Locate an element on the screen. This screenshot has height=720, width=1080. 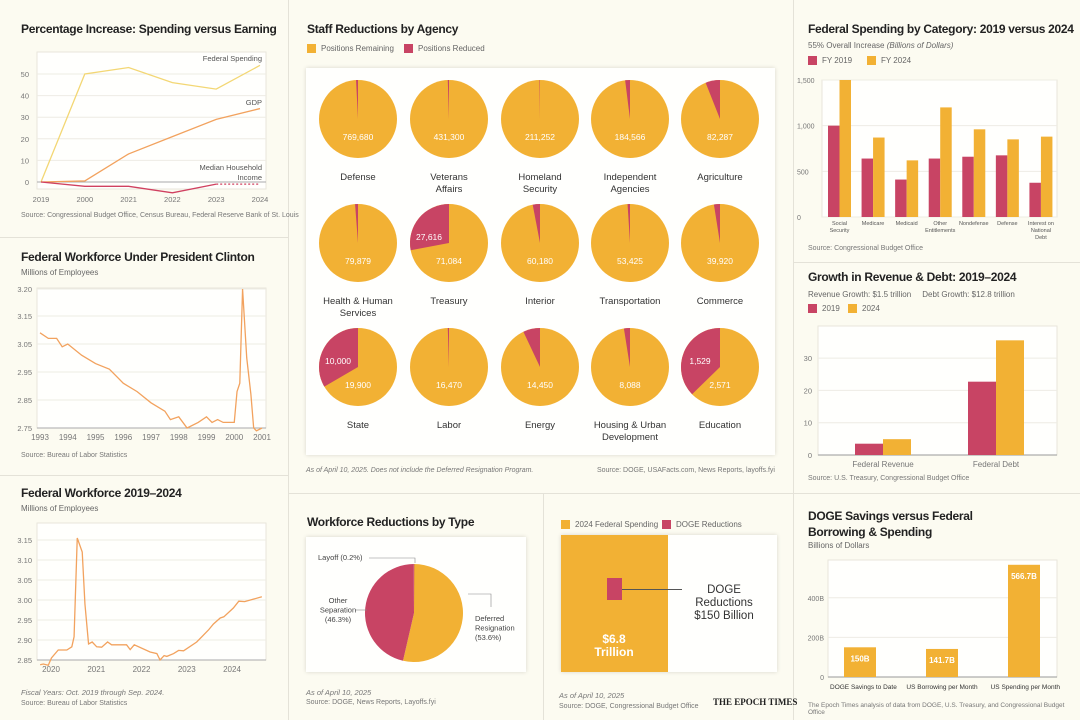
types-source: Source: DOGE, News Reports, Layoffs.fyi is located at coordinates (371, 702).